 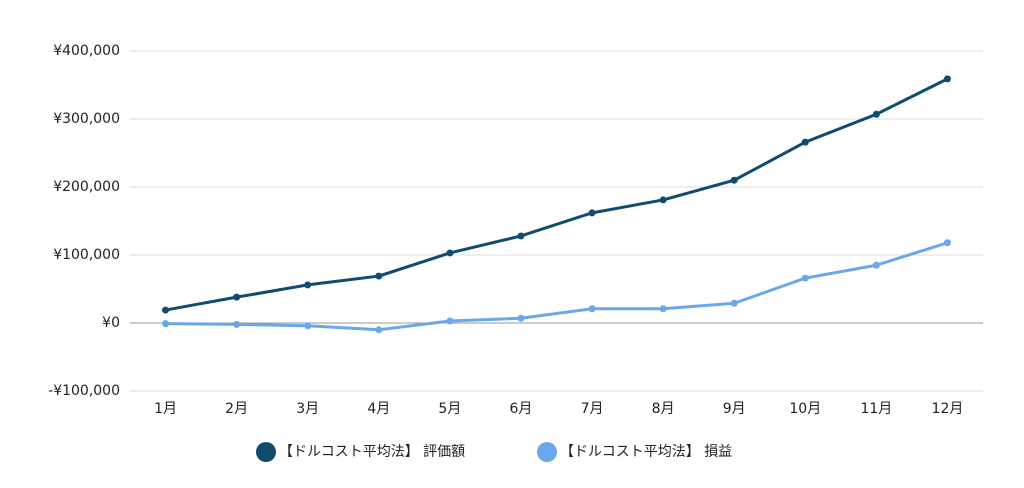 I want to click on y-tick-label: ¥100,000, so click(x=86, y=255).